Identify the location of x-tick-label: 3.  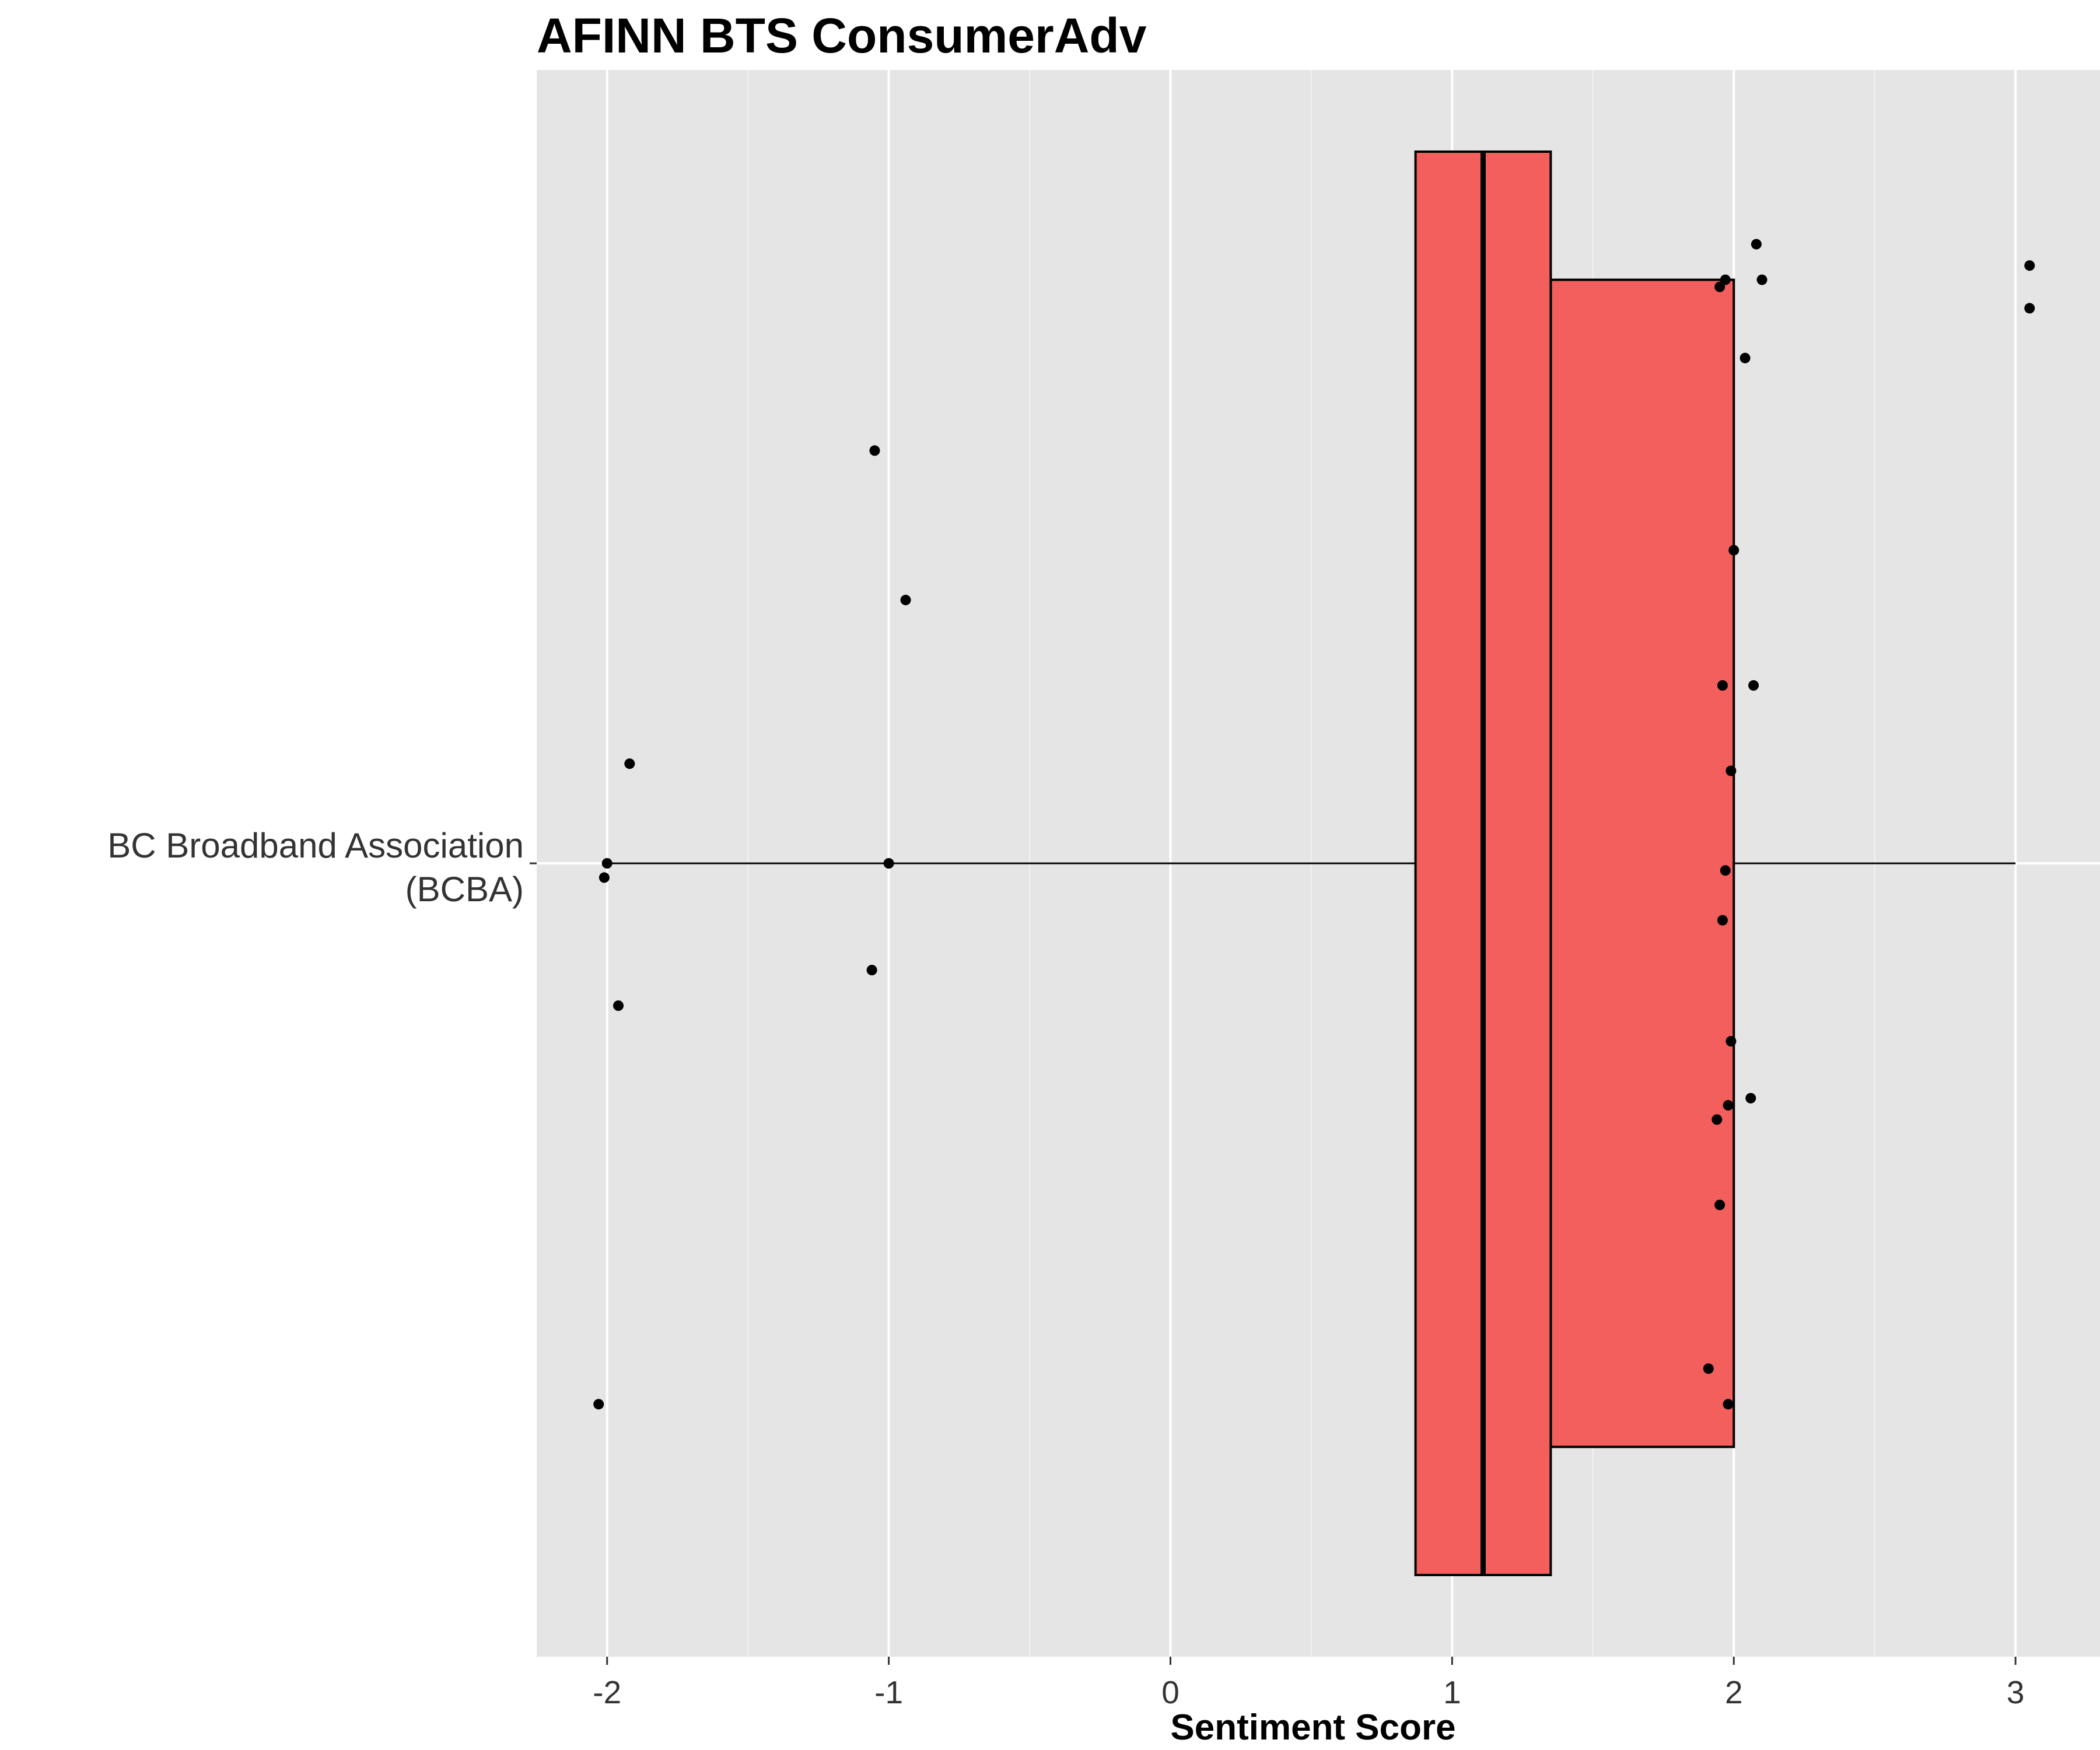
(2016, 1692).